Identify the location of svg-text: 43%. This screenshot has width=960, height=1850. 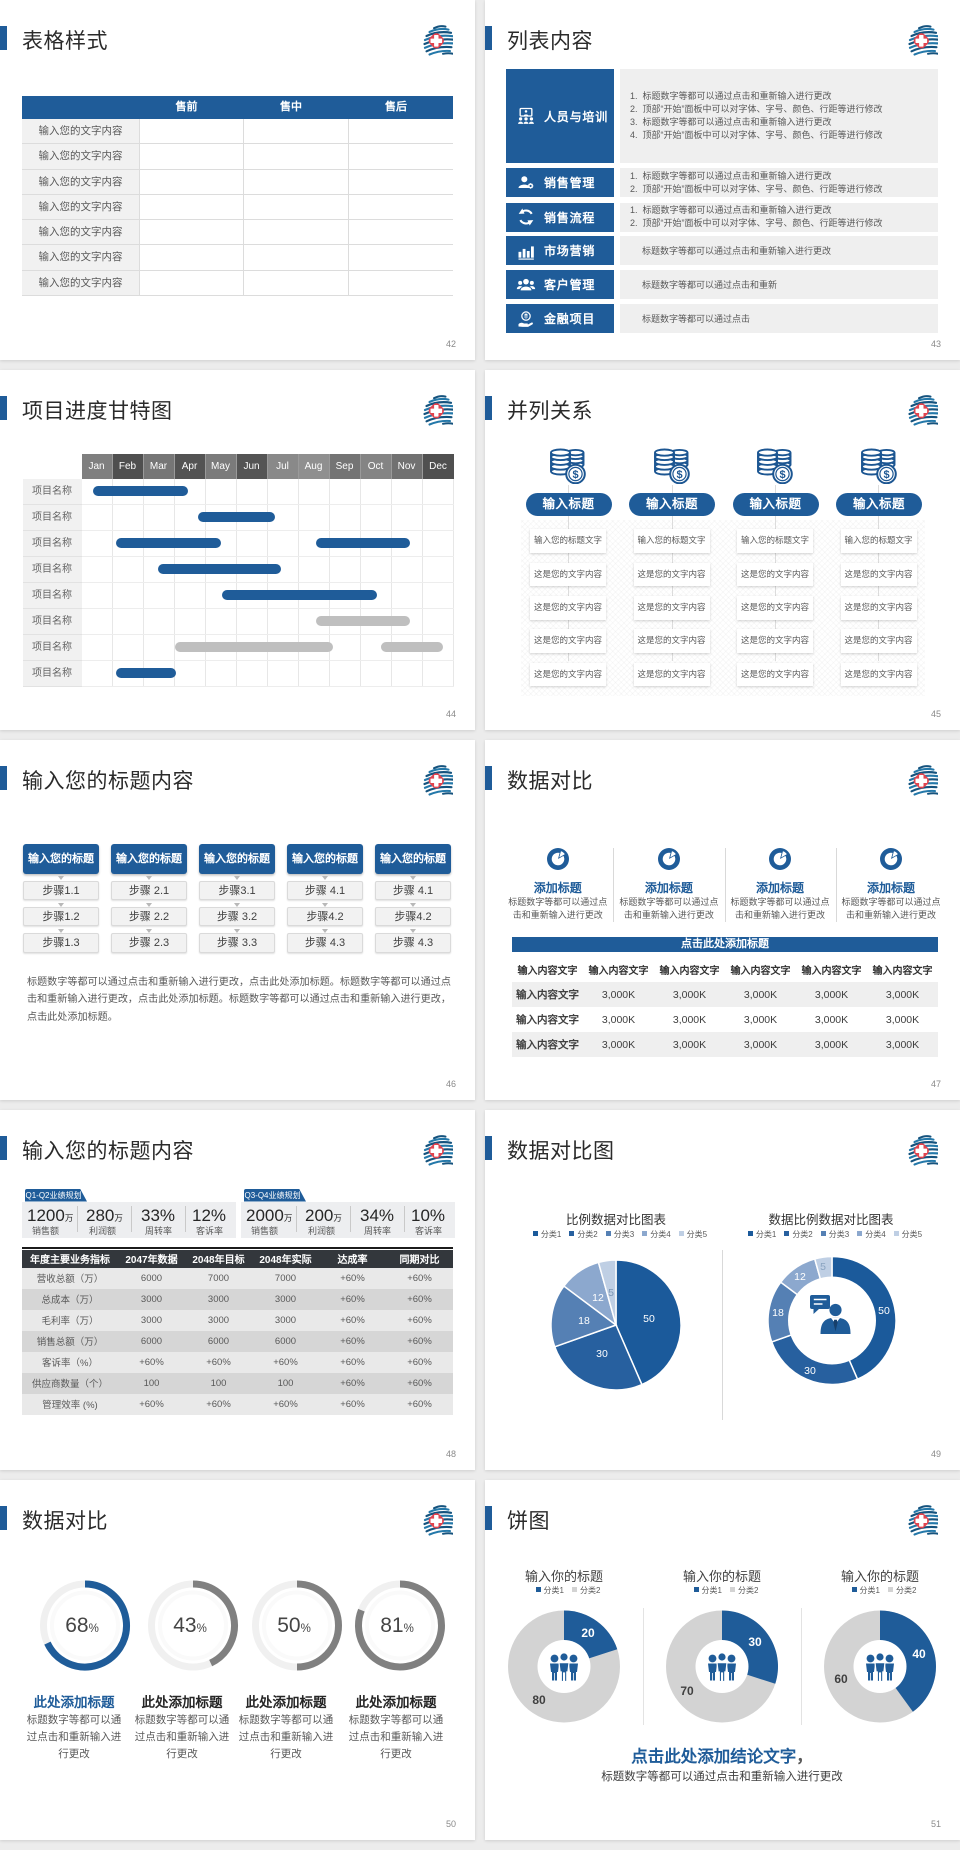
(190, 1625).